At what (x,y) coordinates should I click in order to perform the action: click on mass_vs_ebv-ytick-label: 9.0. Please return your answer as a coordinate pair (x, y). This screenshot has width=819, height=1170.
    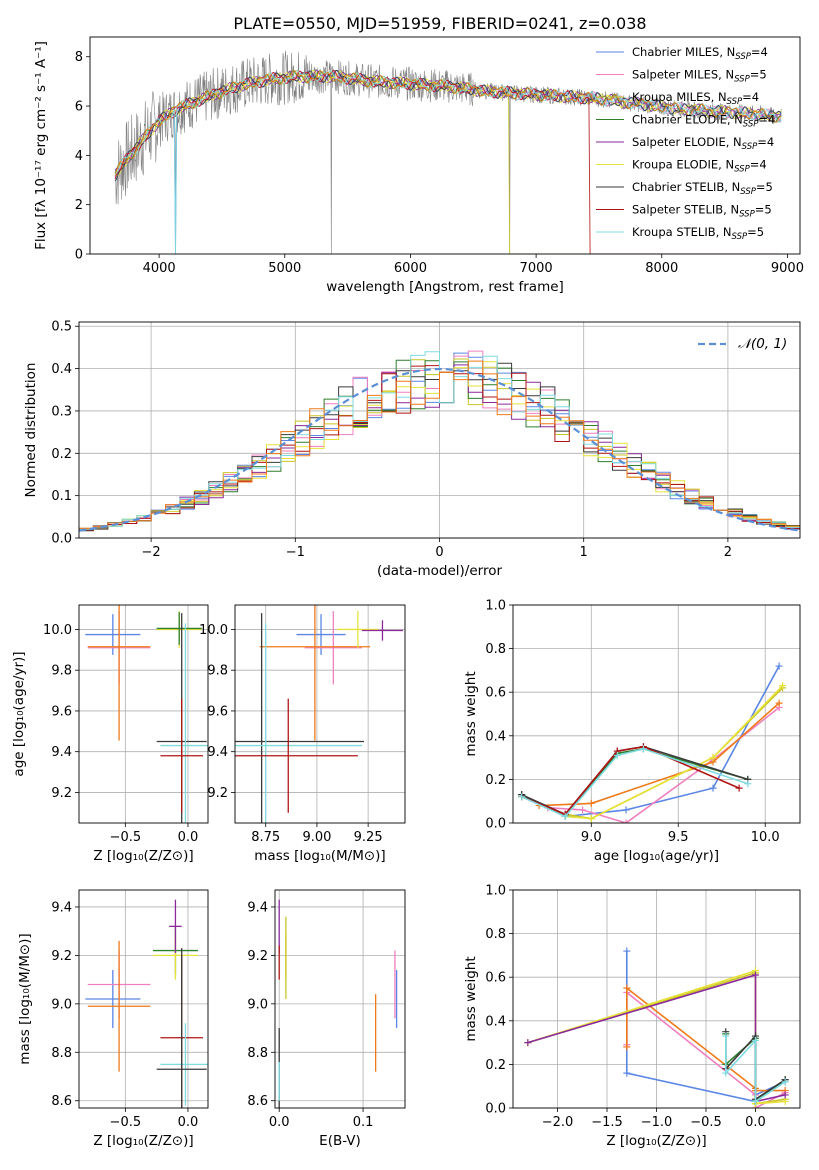
    Looking at the image, I should click on (257, 1004).